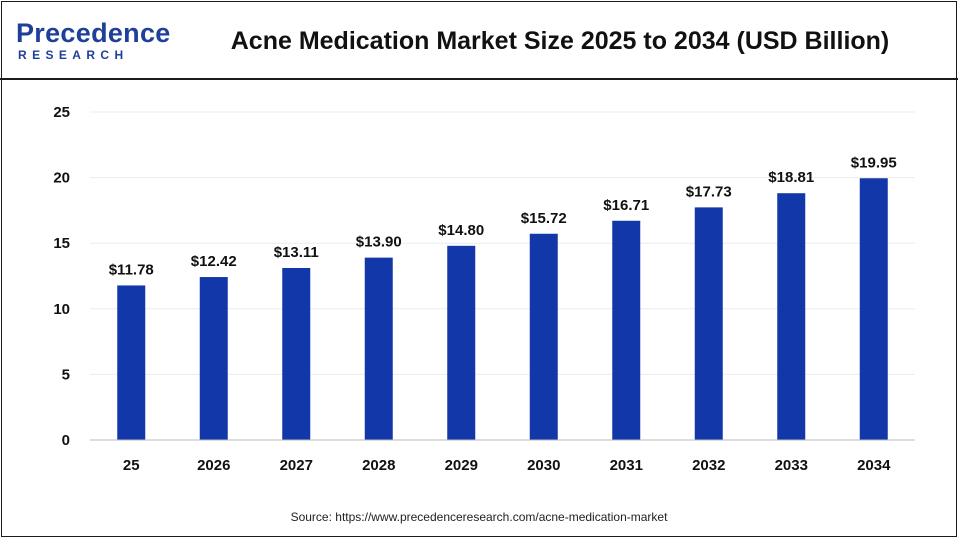 The image size is (960, 540). Describe the element at coordinates (461, 465) in the screenshot. I see `x-tick-label: 2029` at that location.